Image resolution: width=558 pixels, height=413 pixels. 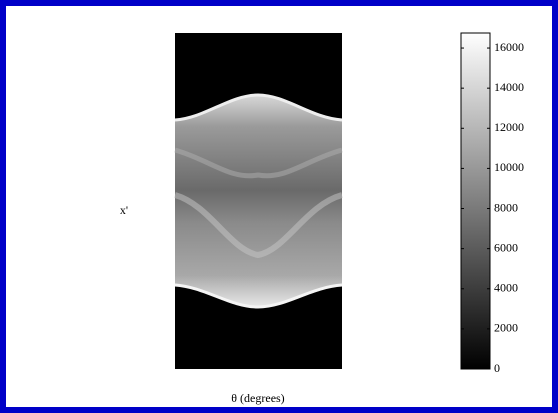 I want to click on colorbar-tick-label: 14000, so click(x=509, y=87).